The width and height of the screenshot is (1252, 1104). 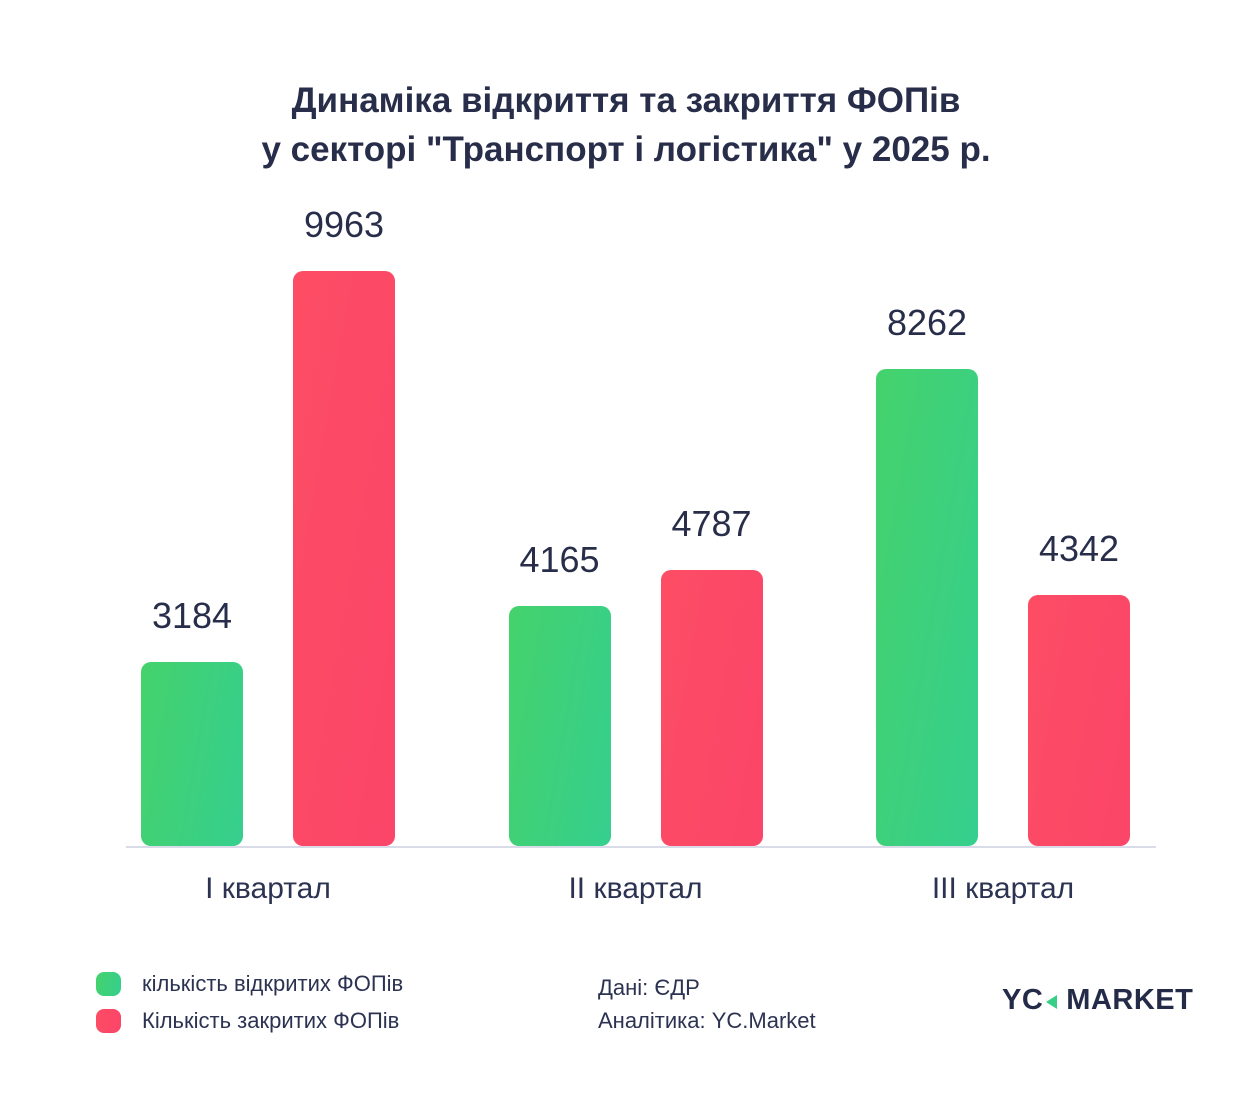 What do you see at coordinates (1003, 574) in the screenshot?
I see `bar-group-3: 8262 4342` at bounding box center [1003, 574].